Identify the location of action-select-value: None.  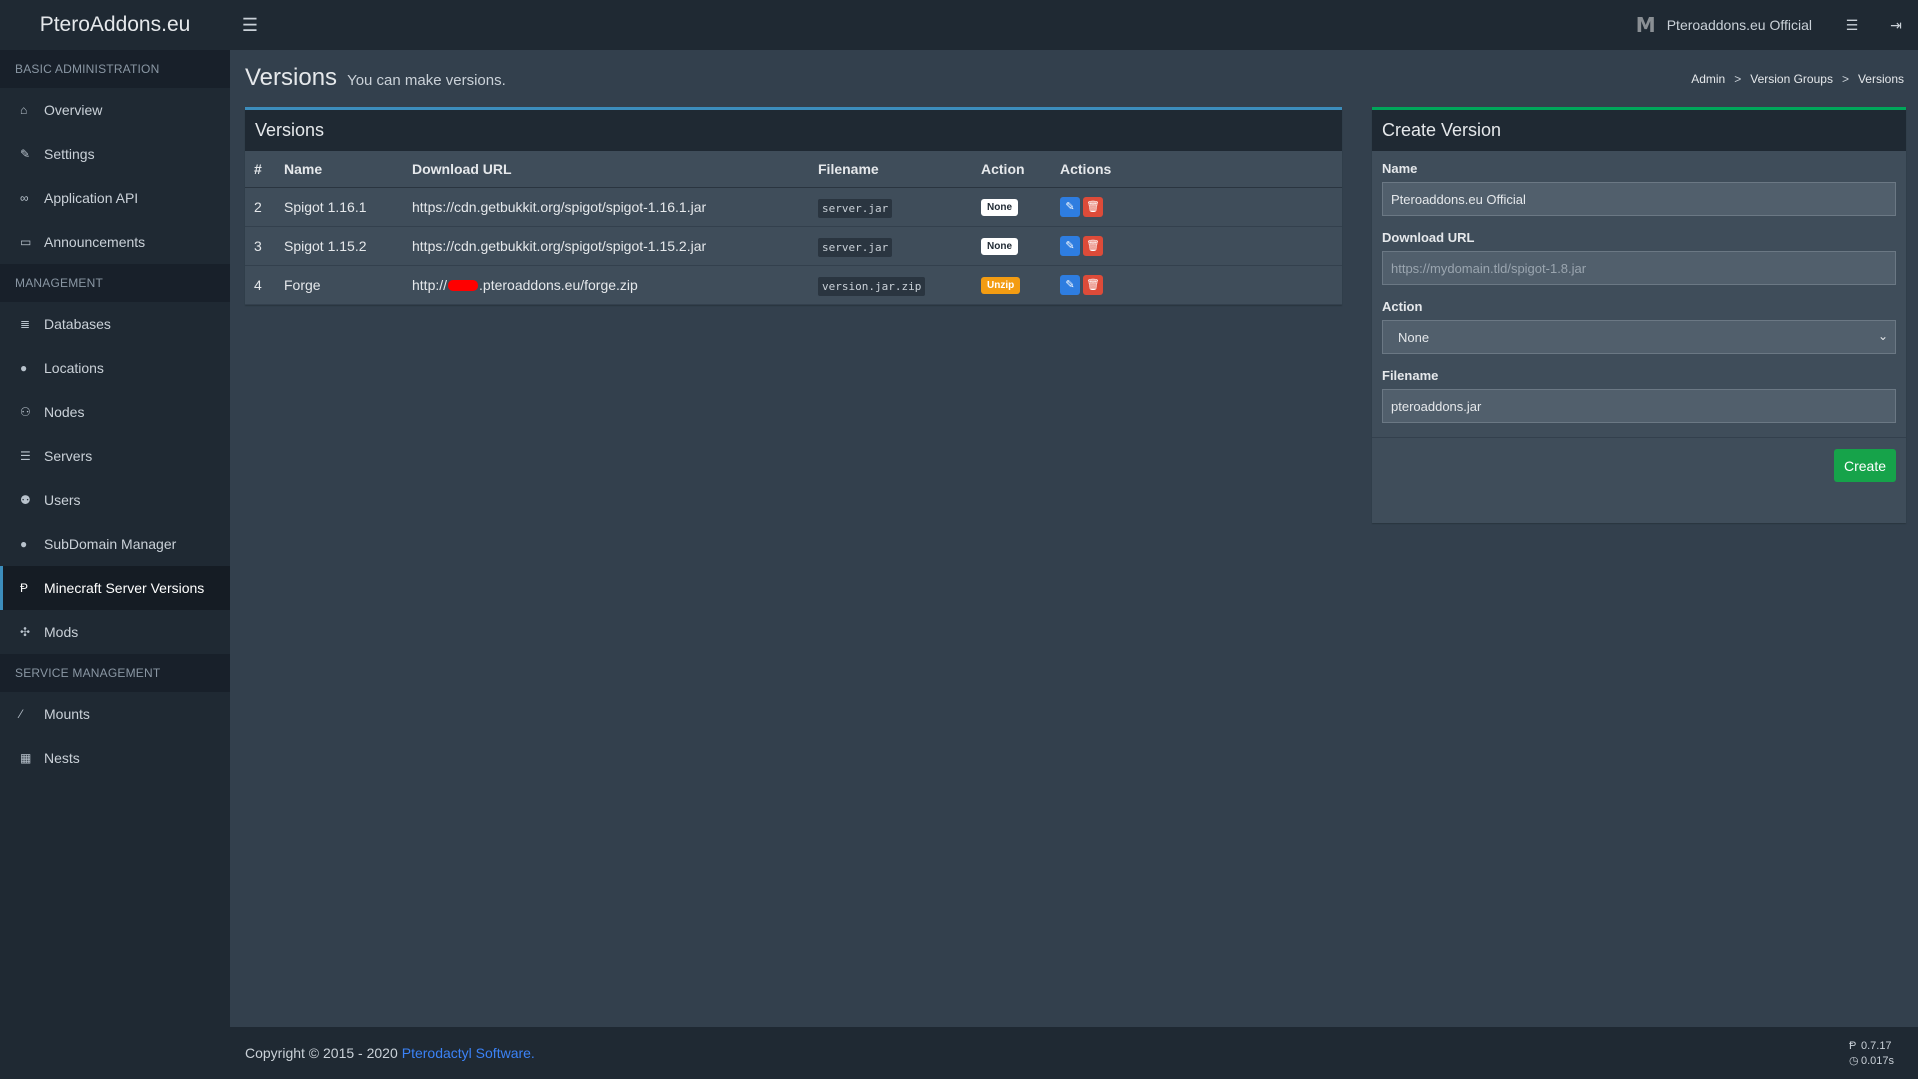
(1639, 337).